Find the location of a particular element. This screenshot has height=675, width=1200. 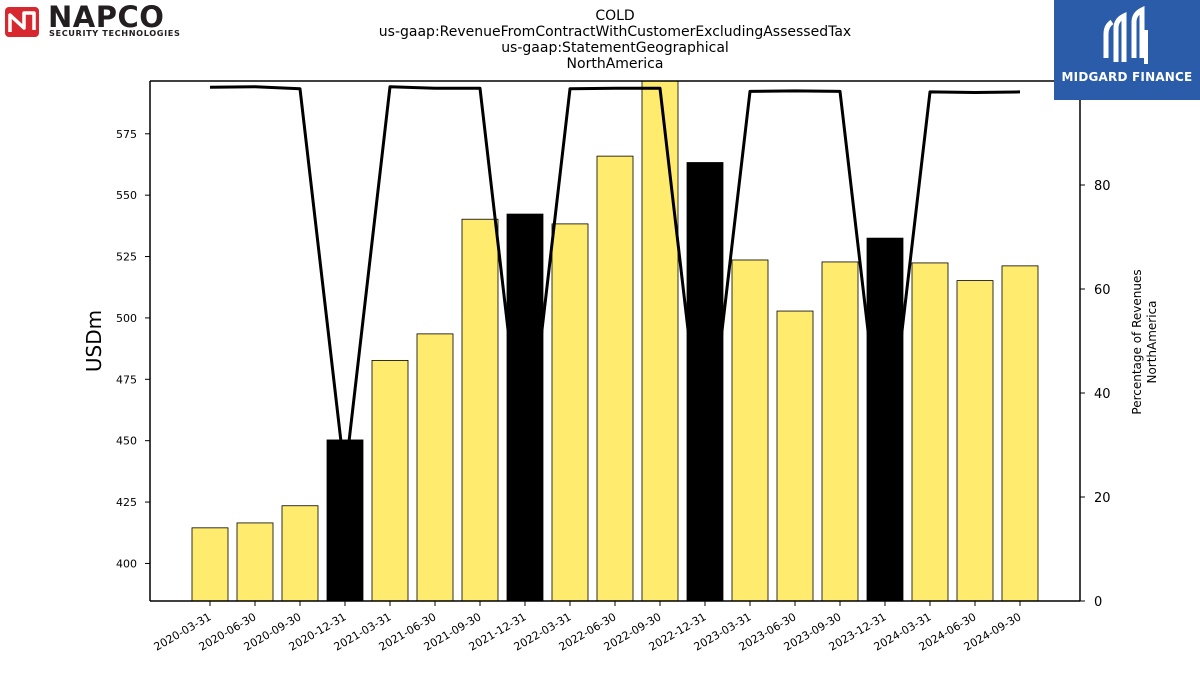

napco-mark-icon is located at coordinates (22, 22).